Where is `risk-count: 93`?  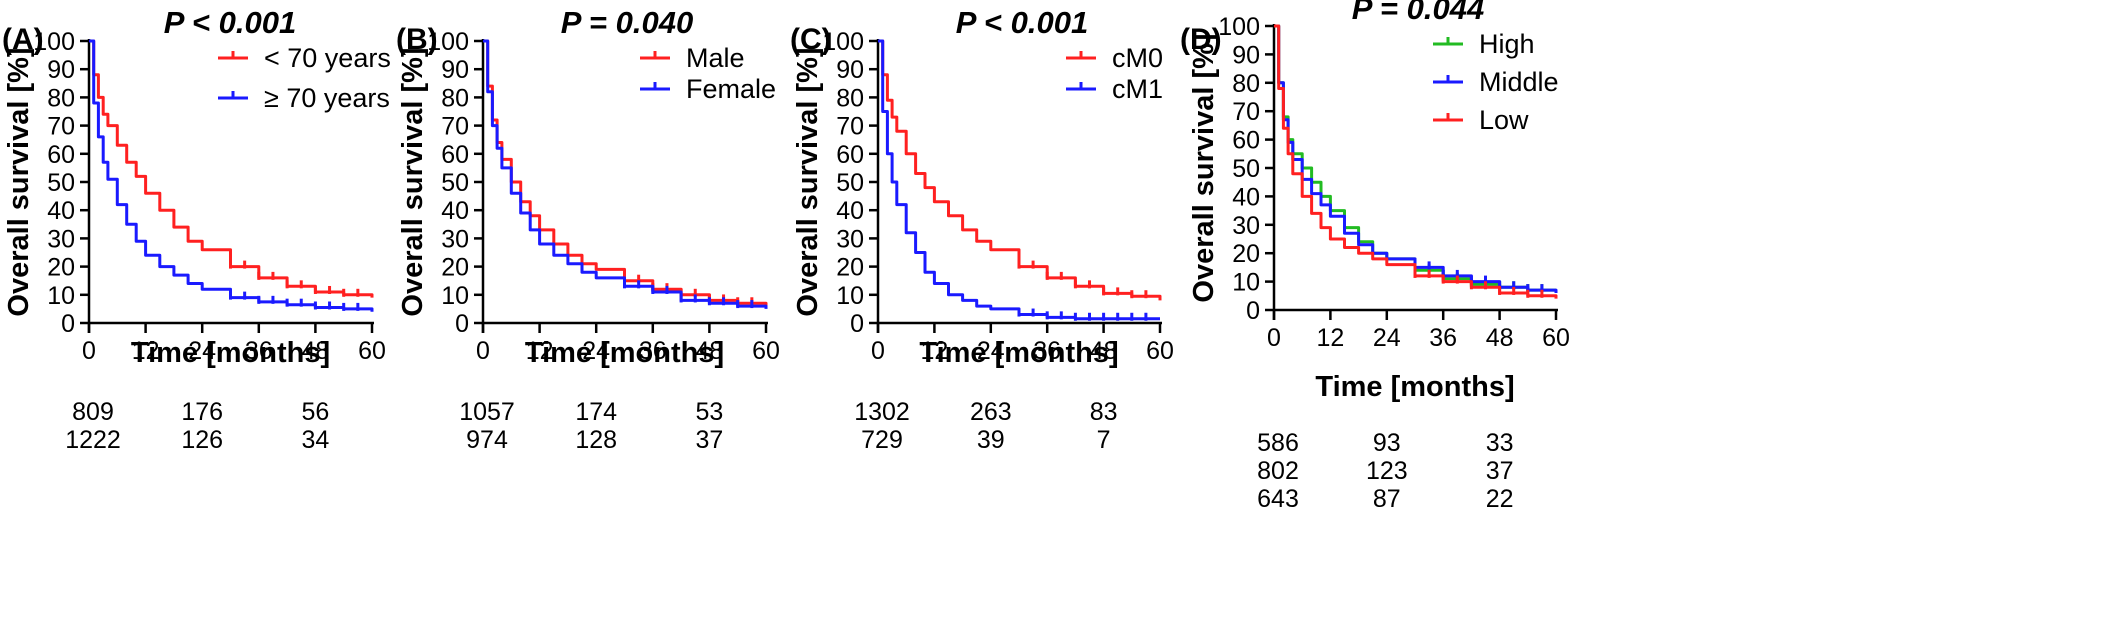 risk-count: 93 is located at coordinates (1387, 443).